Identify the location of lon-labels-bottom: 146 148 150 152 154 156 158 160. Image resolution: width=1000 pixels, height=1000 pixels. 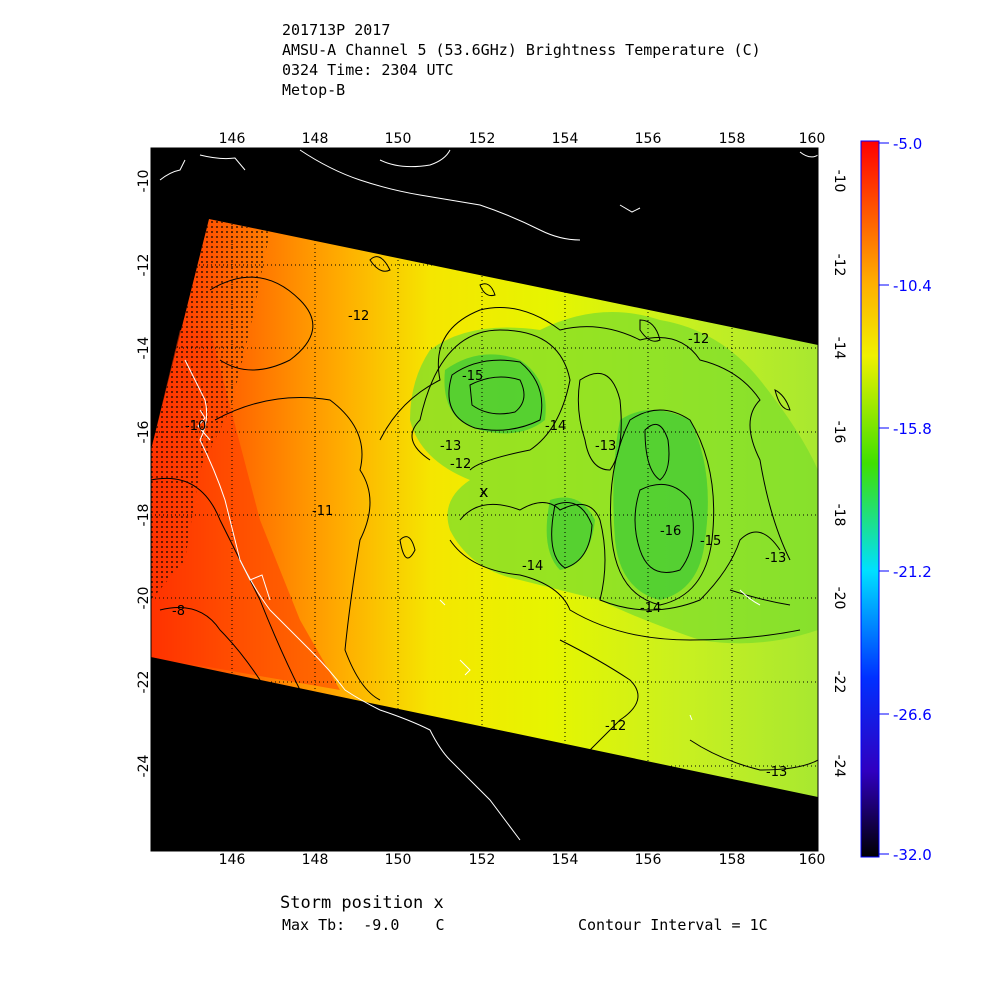
(522, 860).